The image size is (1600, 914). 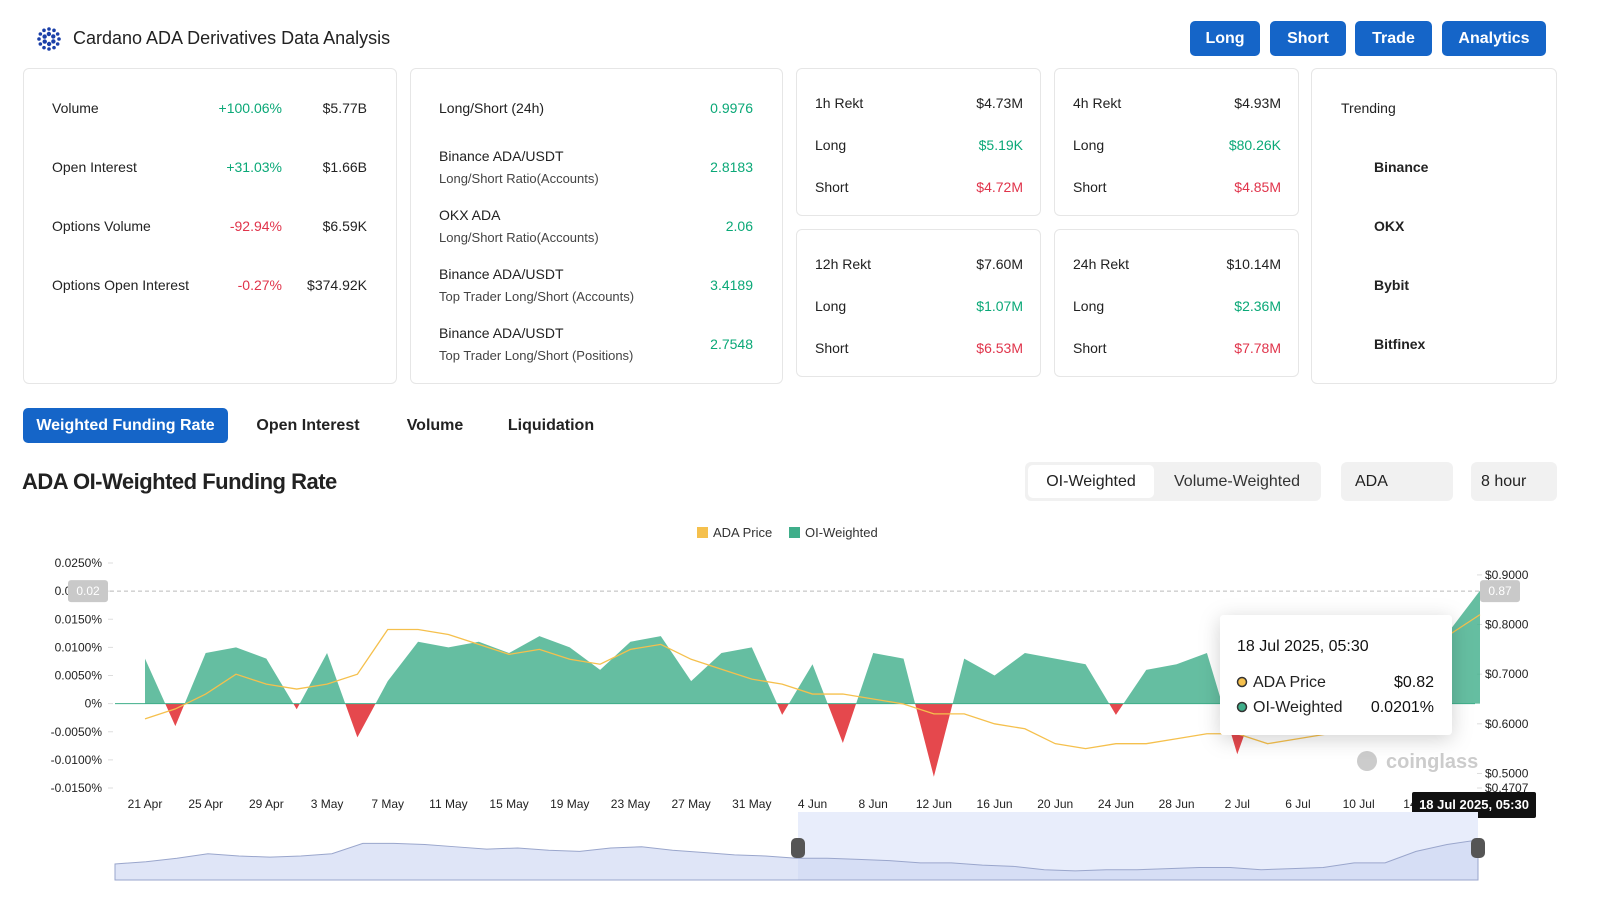 I want to click on x-tick-label: 28 Jun, so click(x=1177, y=804).